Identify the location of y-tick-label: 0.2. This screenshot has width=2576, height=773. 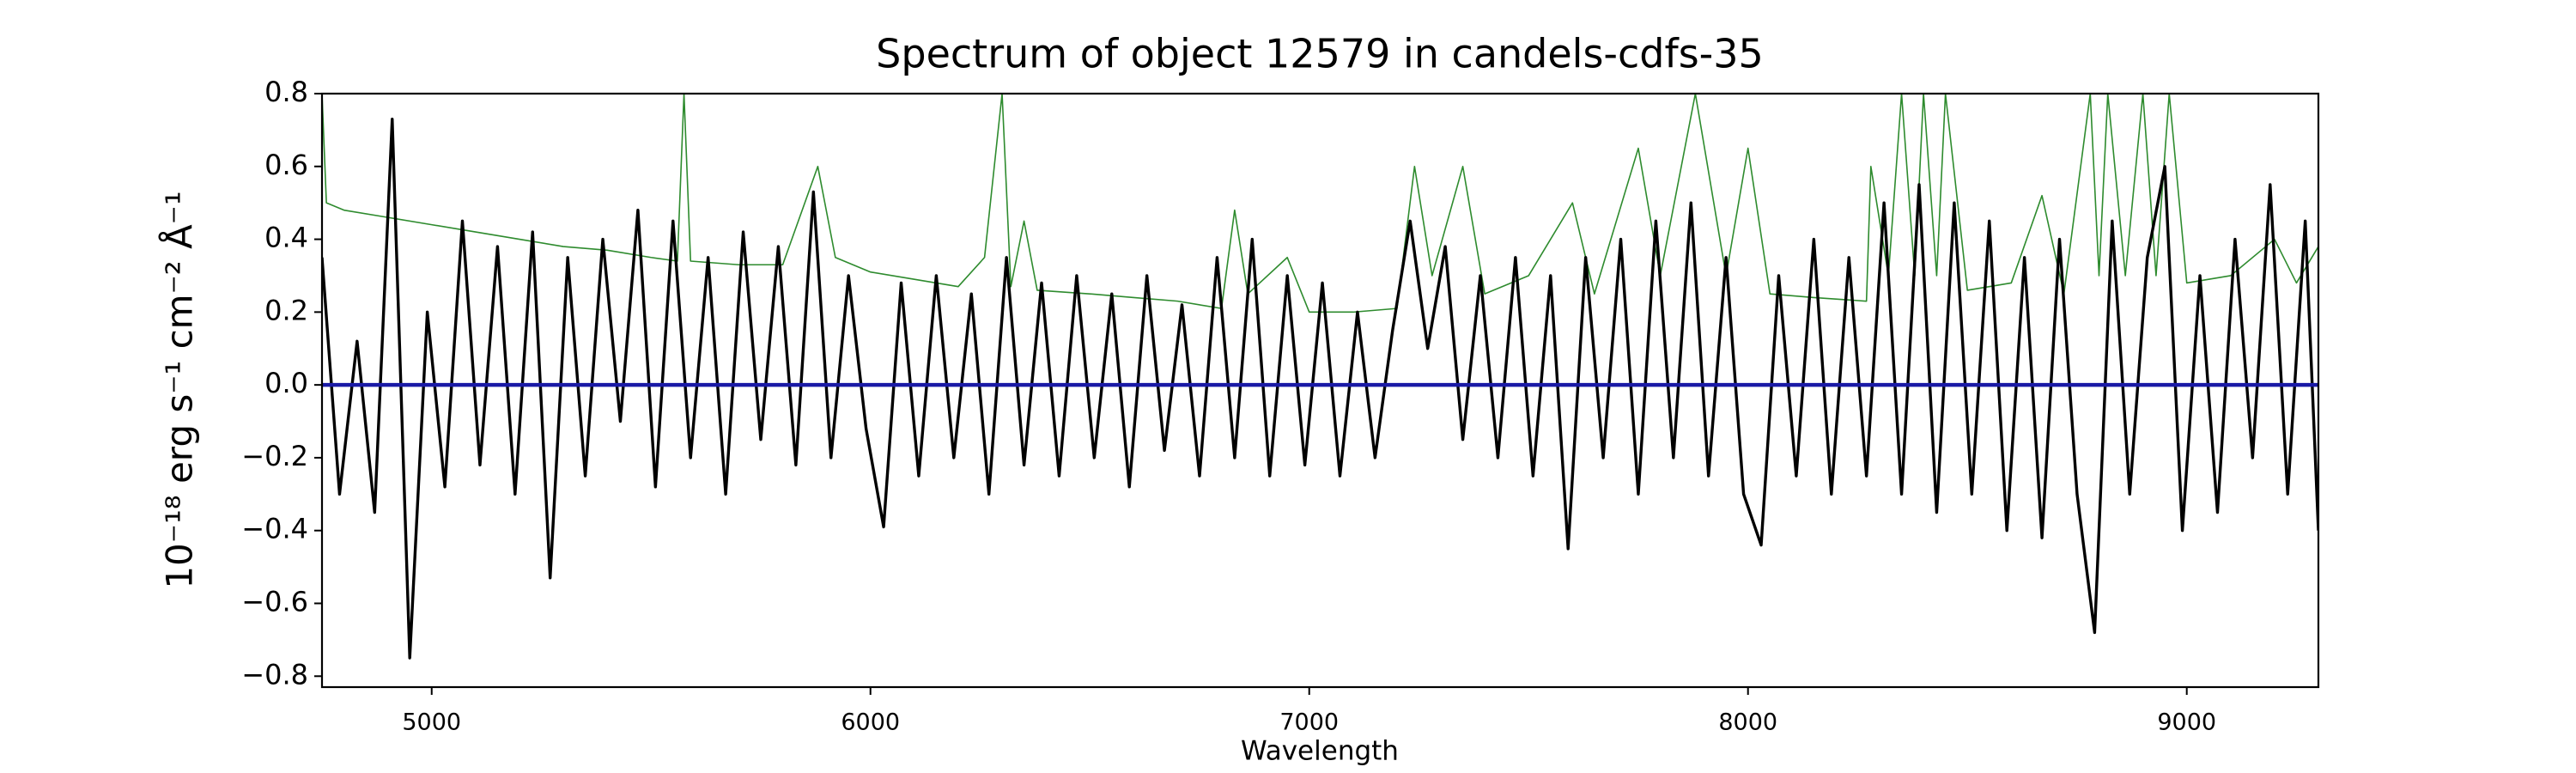
(286, 310).